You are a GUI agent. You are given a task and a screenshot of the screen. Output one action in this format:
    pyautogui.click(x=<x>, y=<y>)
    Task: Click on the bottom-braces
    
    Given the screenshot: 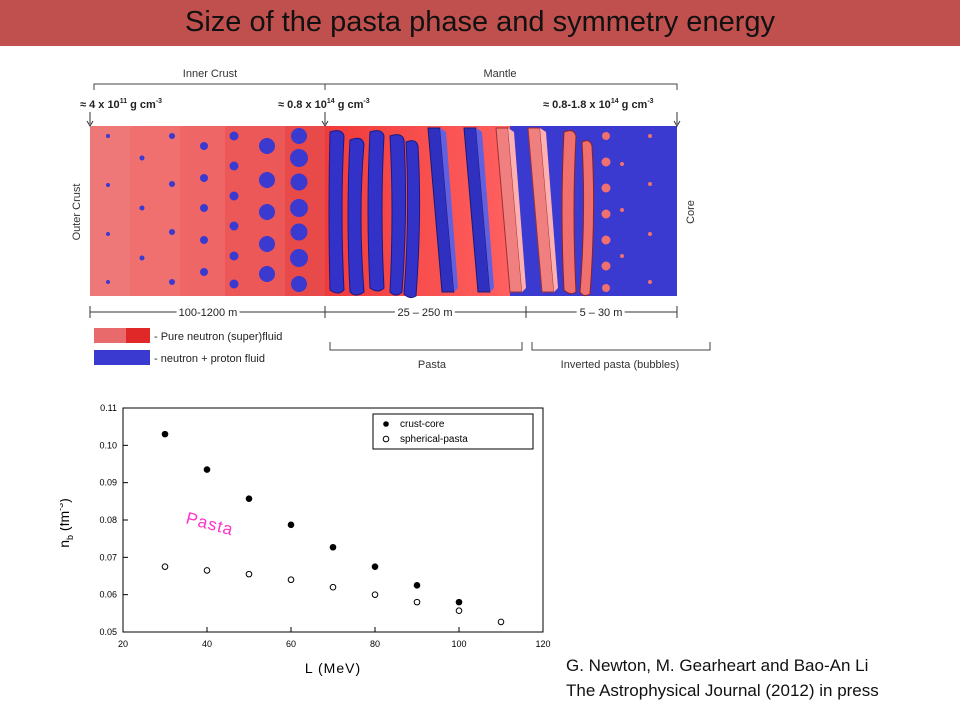 What is the action you would take?
    pyautogui.click(x=520, y=346)
    